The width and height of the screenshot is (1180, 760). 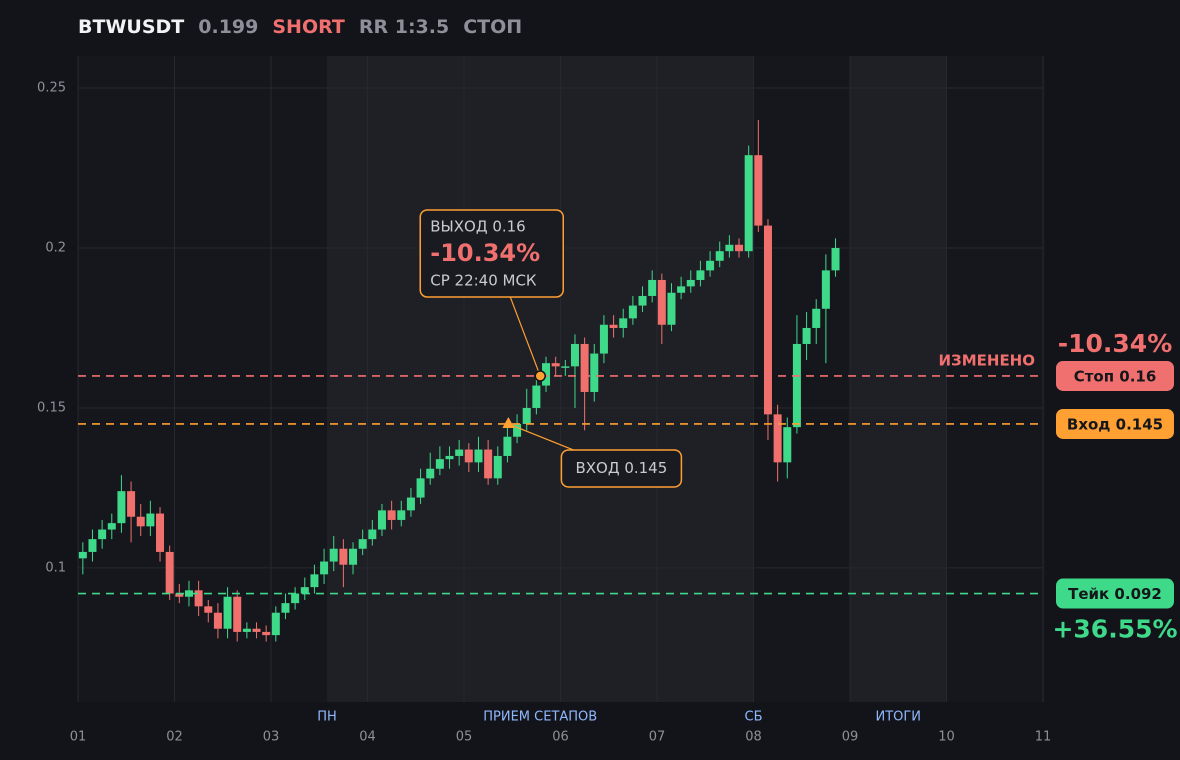 I want to click on callout-text: ВХОД 0.145, so click(x=621, y=468).